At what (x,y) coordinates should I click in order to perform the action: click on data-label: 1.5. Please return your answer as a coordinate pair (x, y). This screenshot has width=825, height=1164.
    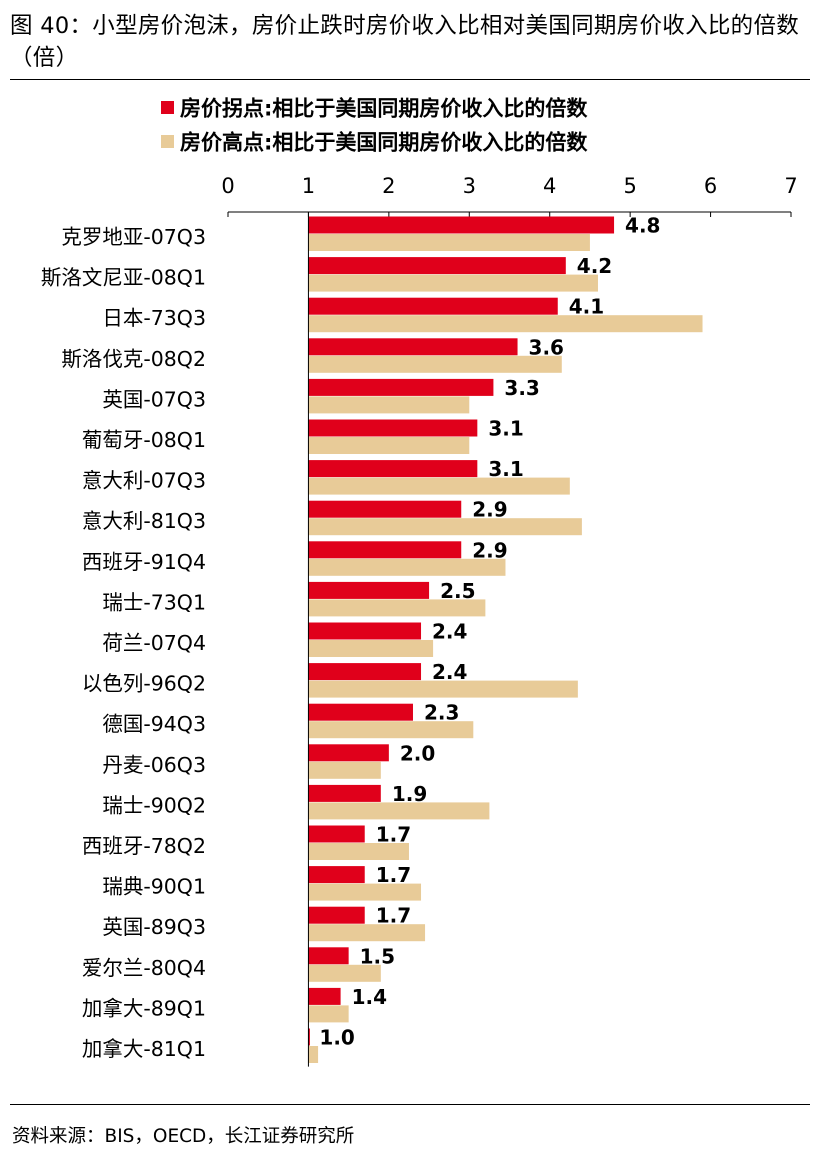
    Looking at the image, I should click on (377, 956).